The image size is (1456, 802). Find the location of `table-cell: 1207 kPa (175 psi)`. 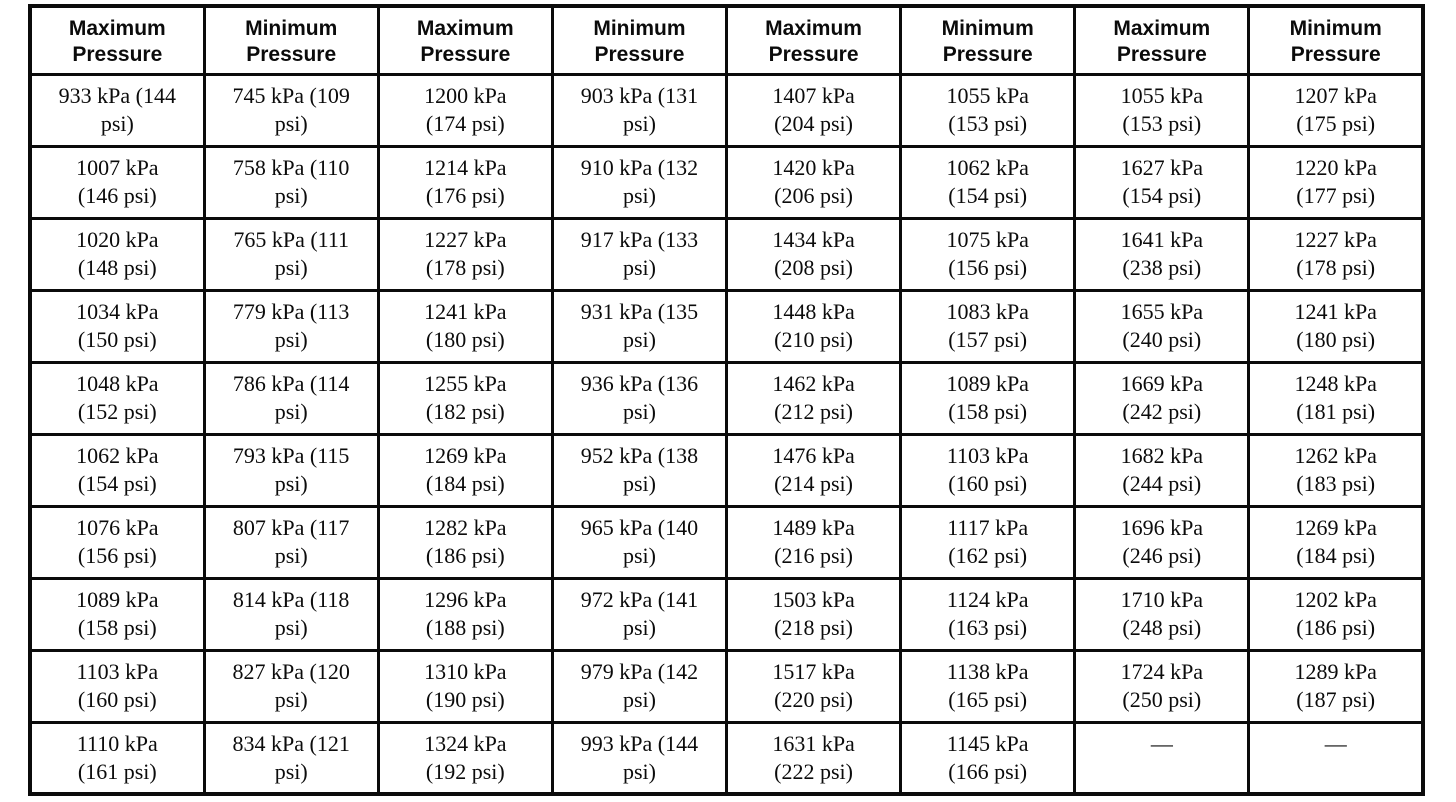

table-cell: 1207 kPa (175 psi) is located at coordinates (1336, 110).